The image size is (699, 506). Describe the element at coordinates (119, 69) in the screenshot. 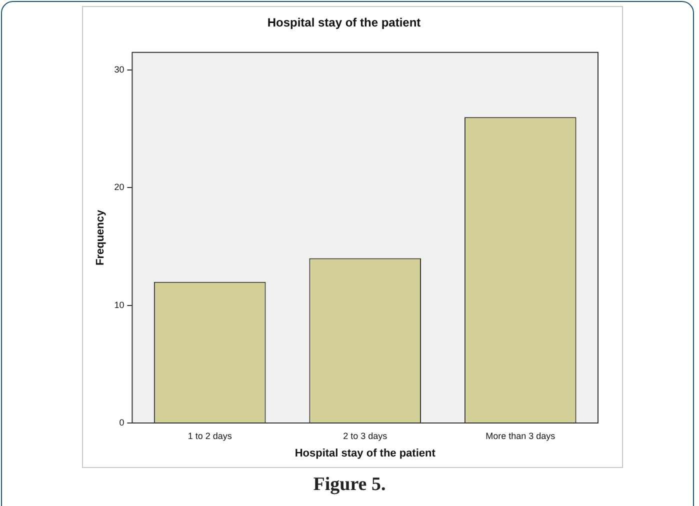

I see `y-tick-label: 30` at that location.